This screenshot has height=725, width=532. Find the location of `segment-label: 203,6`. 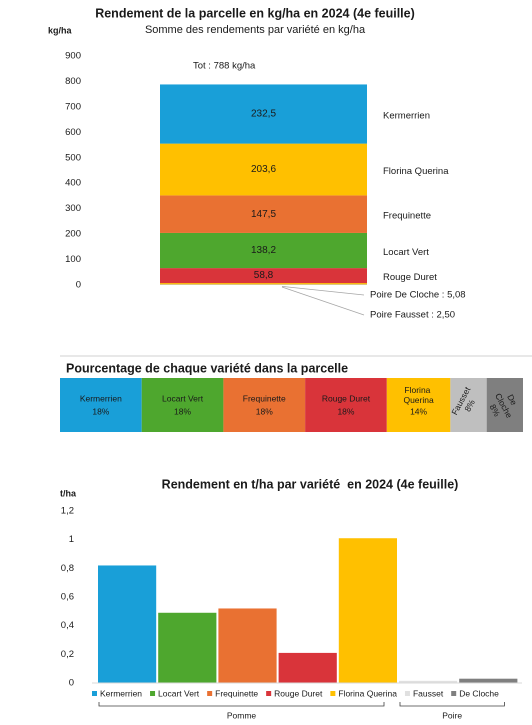

segment-label: 203,6 is located at coordinates (263, 169).